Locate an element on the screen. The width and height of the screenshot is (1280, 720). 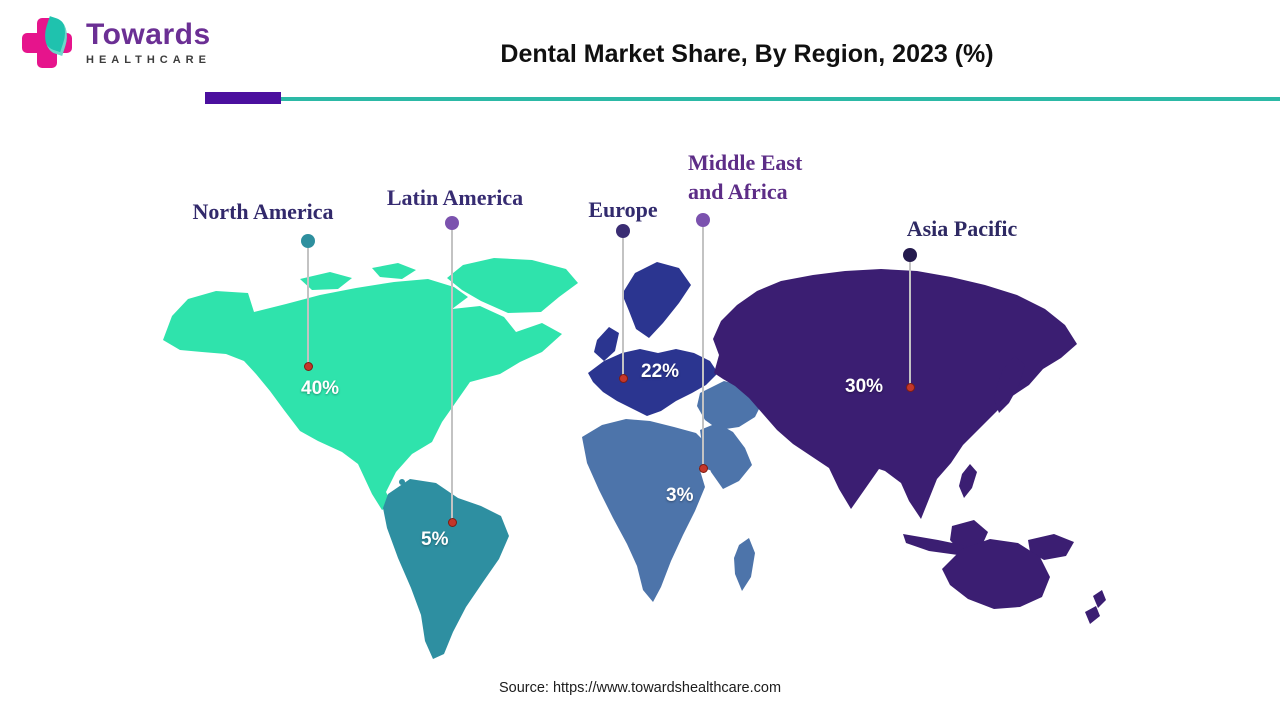
pointer-line-latin-america is located at coordinates (452, 374).